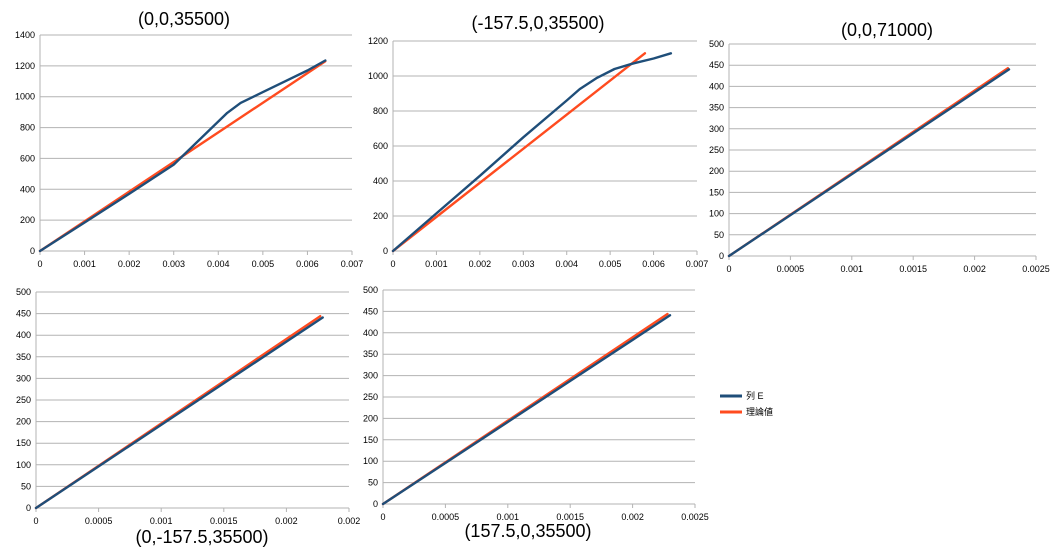  What do you see at coordinates (519, 152) in the screenshot?
I see `series-line-theory` at bounding box center [519, 152].